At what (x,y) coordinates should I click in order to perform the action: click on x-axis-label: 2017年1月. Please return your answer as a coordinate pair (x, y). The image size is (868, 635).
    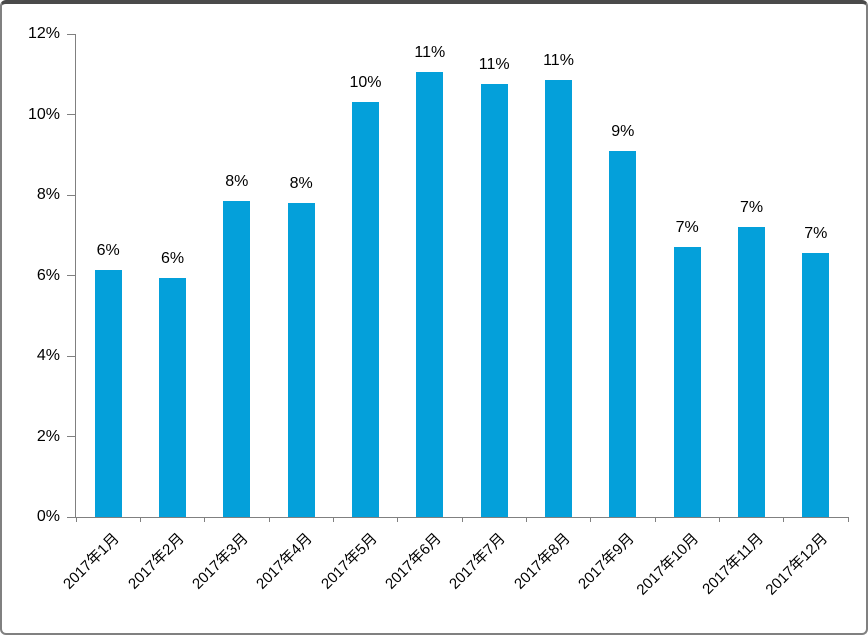
    Looking at the image, I should click on (92, 561).